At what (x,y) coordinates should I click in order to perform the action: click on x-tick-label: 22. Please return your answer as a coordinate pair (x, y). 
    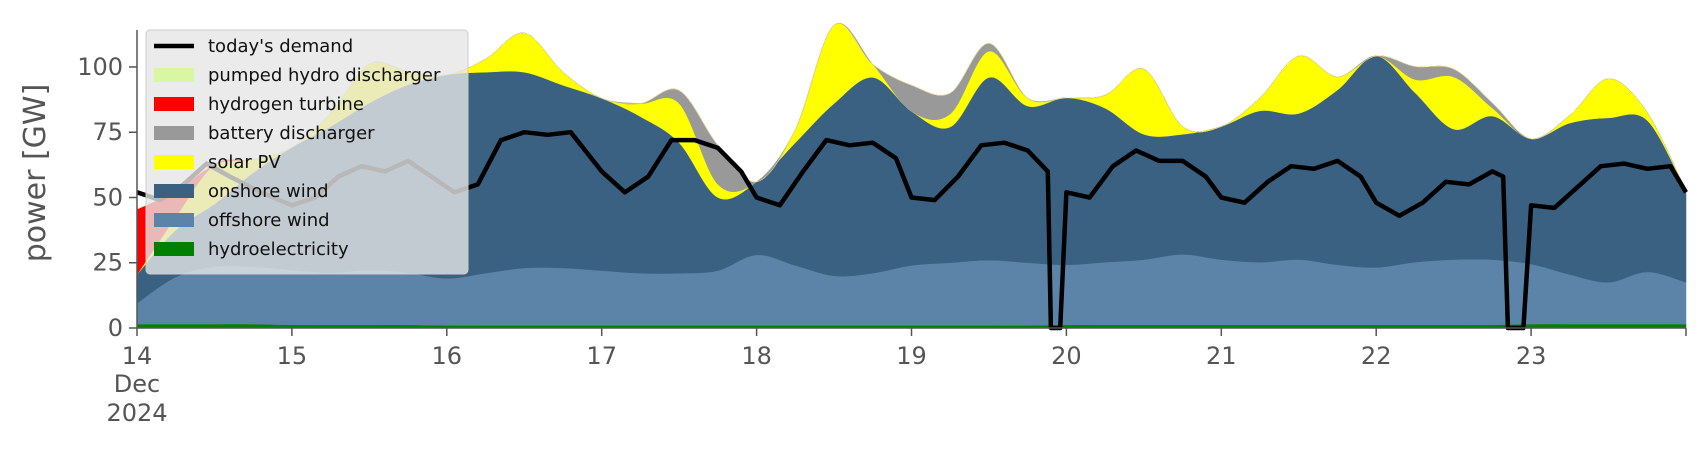
    Looking at the image, I should click on (1376, 356).